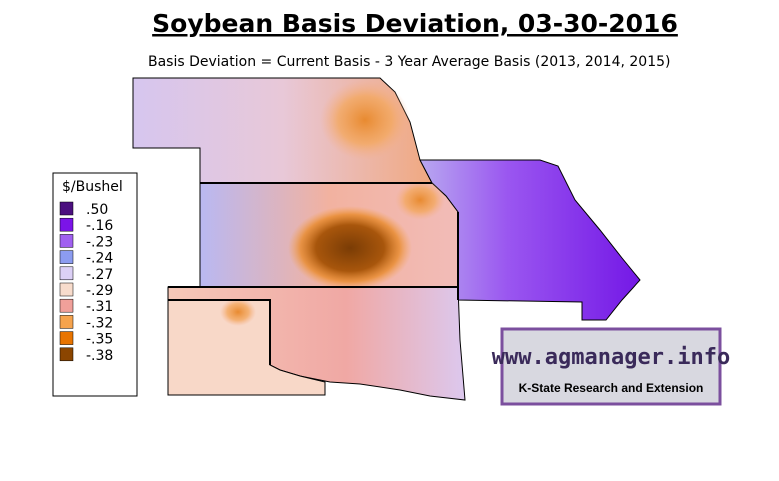 This screenshot has width=779, height=481. Describe the element at coordinates (99, 259) in the screenshot. I see `legend-label: -.24` at that location.